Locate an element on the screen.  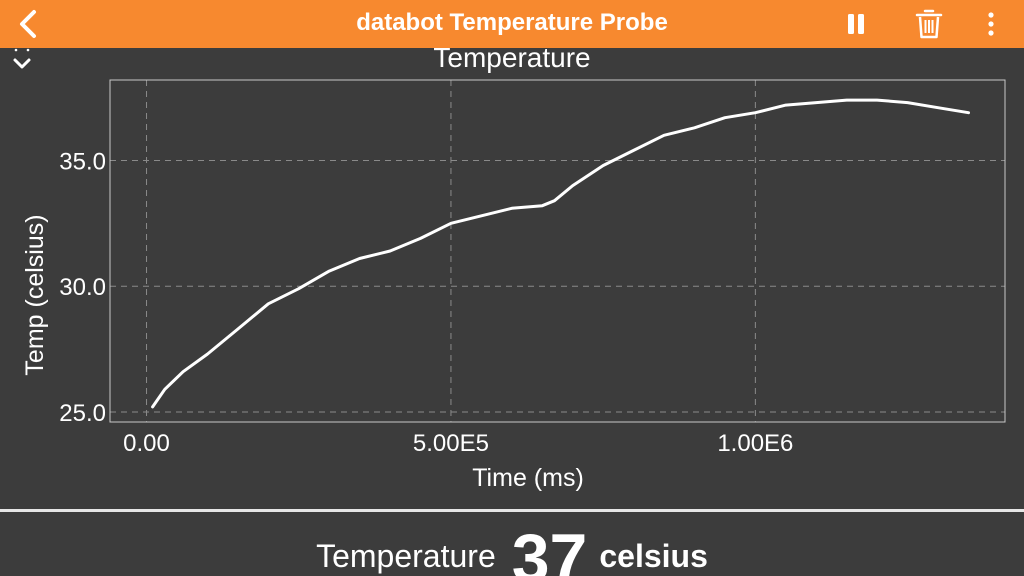
x-axis-title: Time (ms) is located at coordinates (528, 478).